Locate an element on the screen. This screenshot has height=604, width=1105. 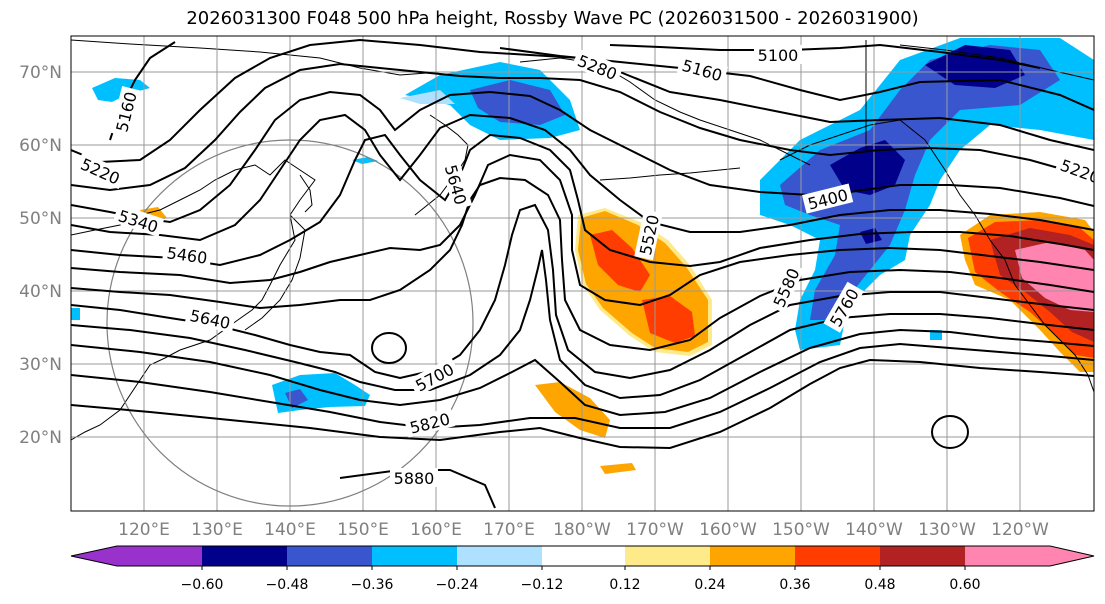
lat-label: 20°N is located at coordinates (40, 438).